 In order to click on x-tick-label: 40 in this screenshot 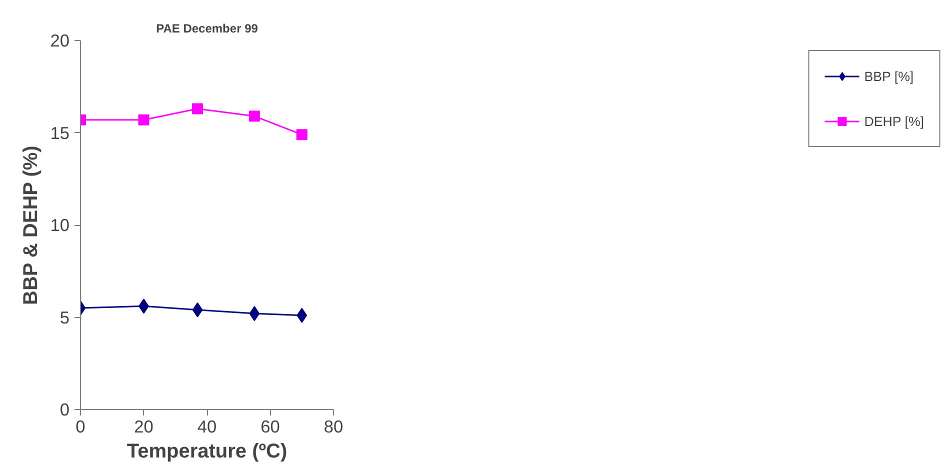, I will do `click(207, 426)`.